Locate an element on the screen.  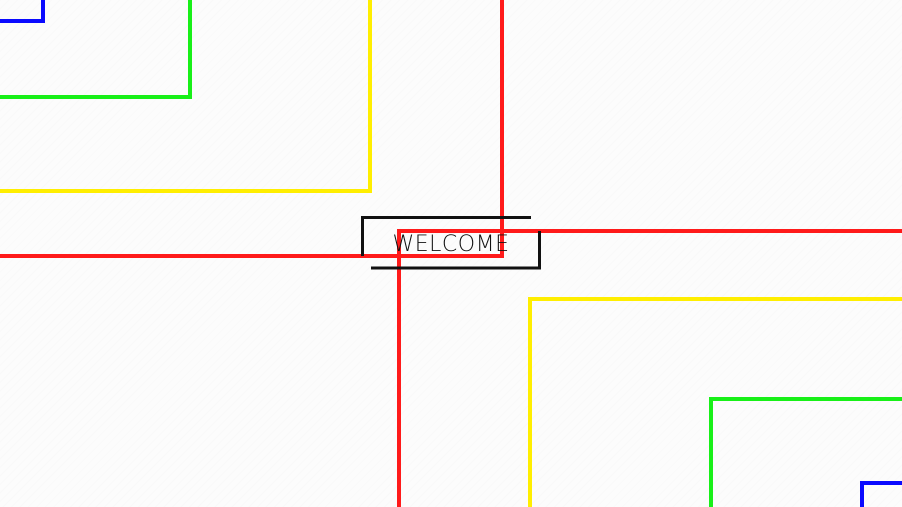
welcome-frame is located at coordinates (451, 243).